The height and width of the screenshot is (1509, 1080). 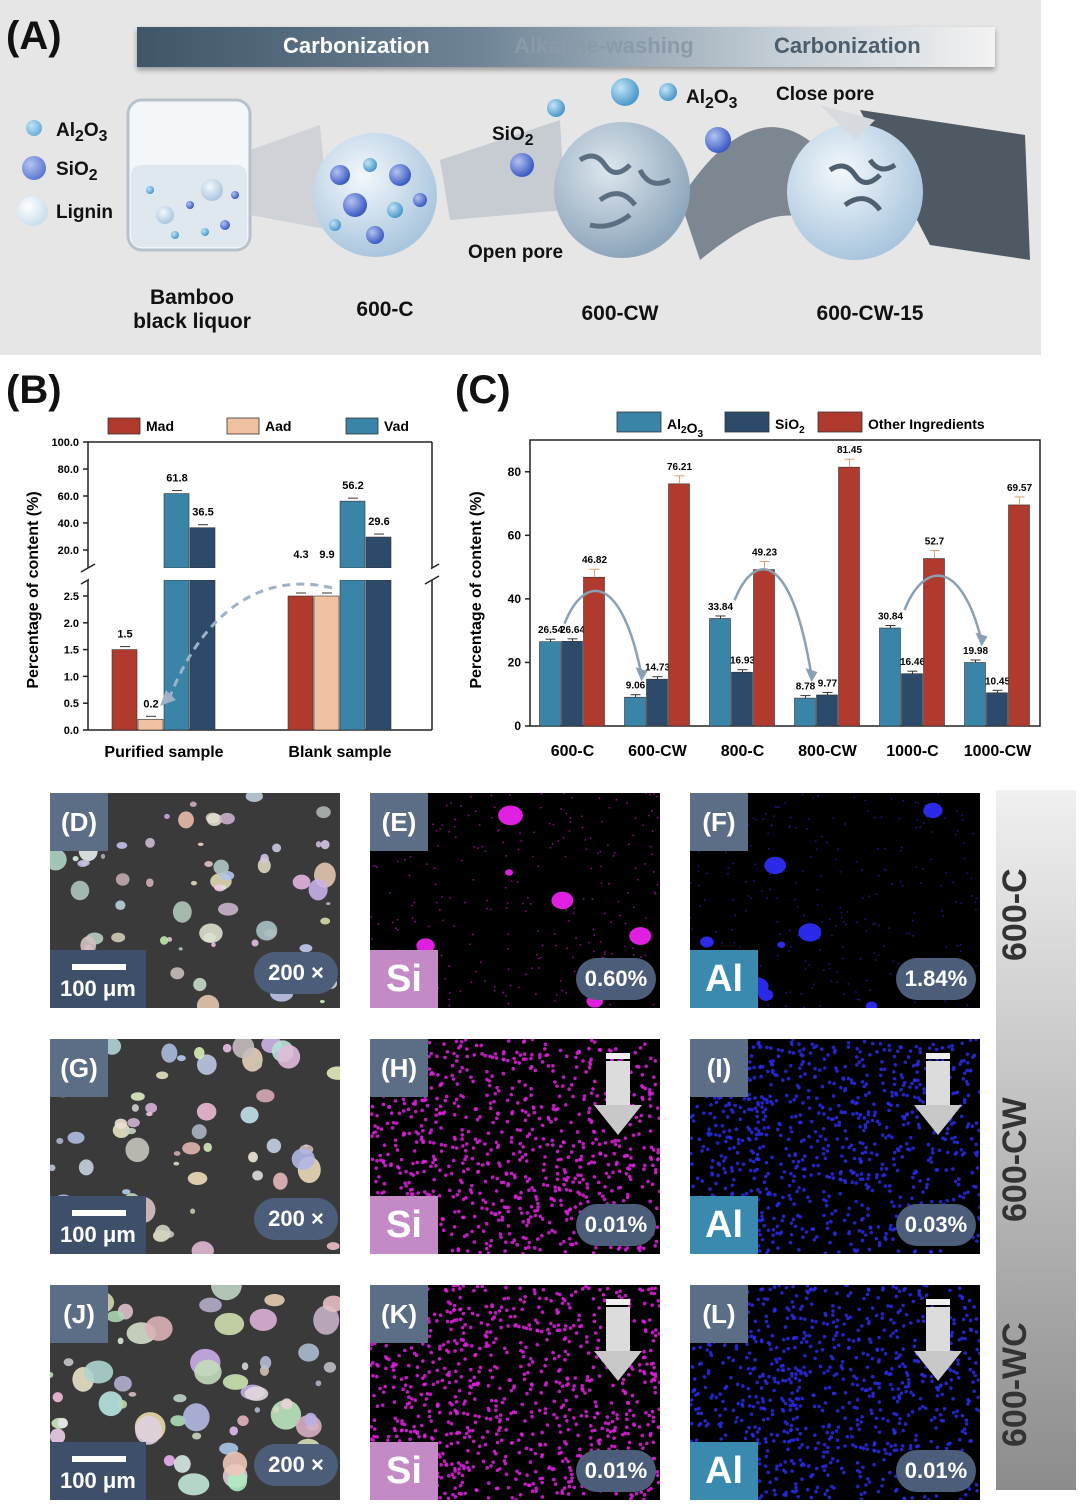 What do you see at coordinates (515, 535) in the screenshot?
I see `chart-c-tick-label: 60` at bounding box center [515, 535].